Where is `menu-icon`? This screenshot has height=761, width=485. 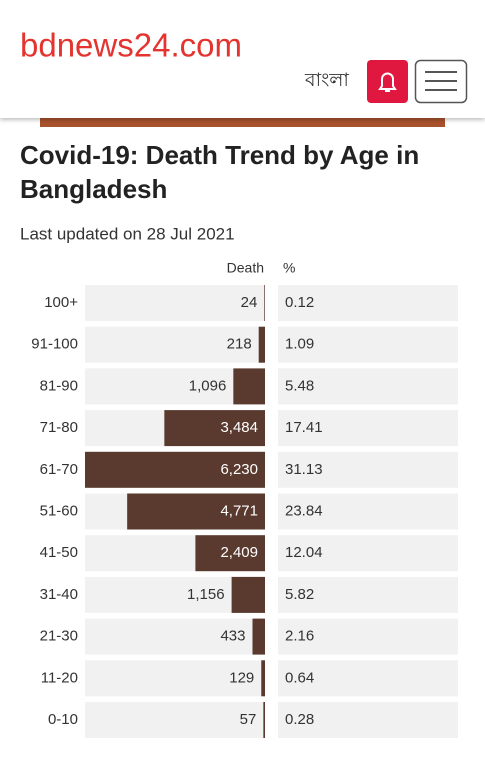 menu-icon is located at coordinates (441, 81).